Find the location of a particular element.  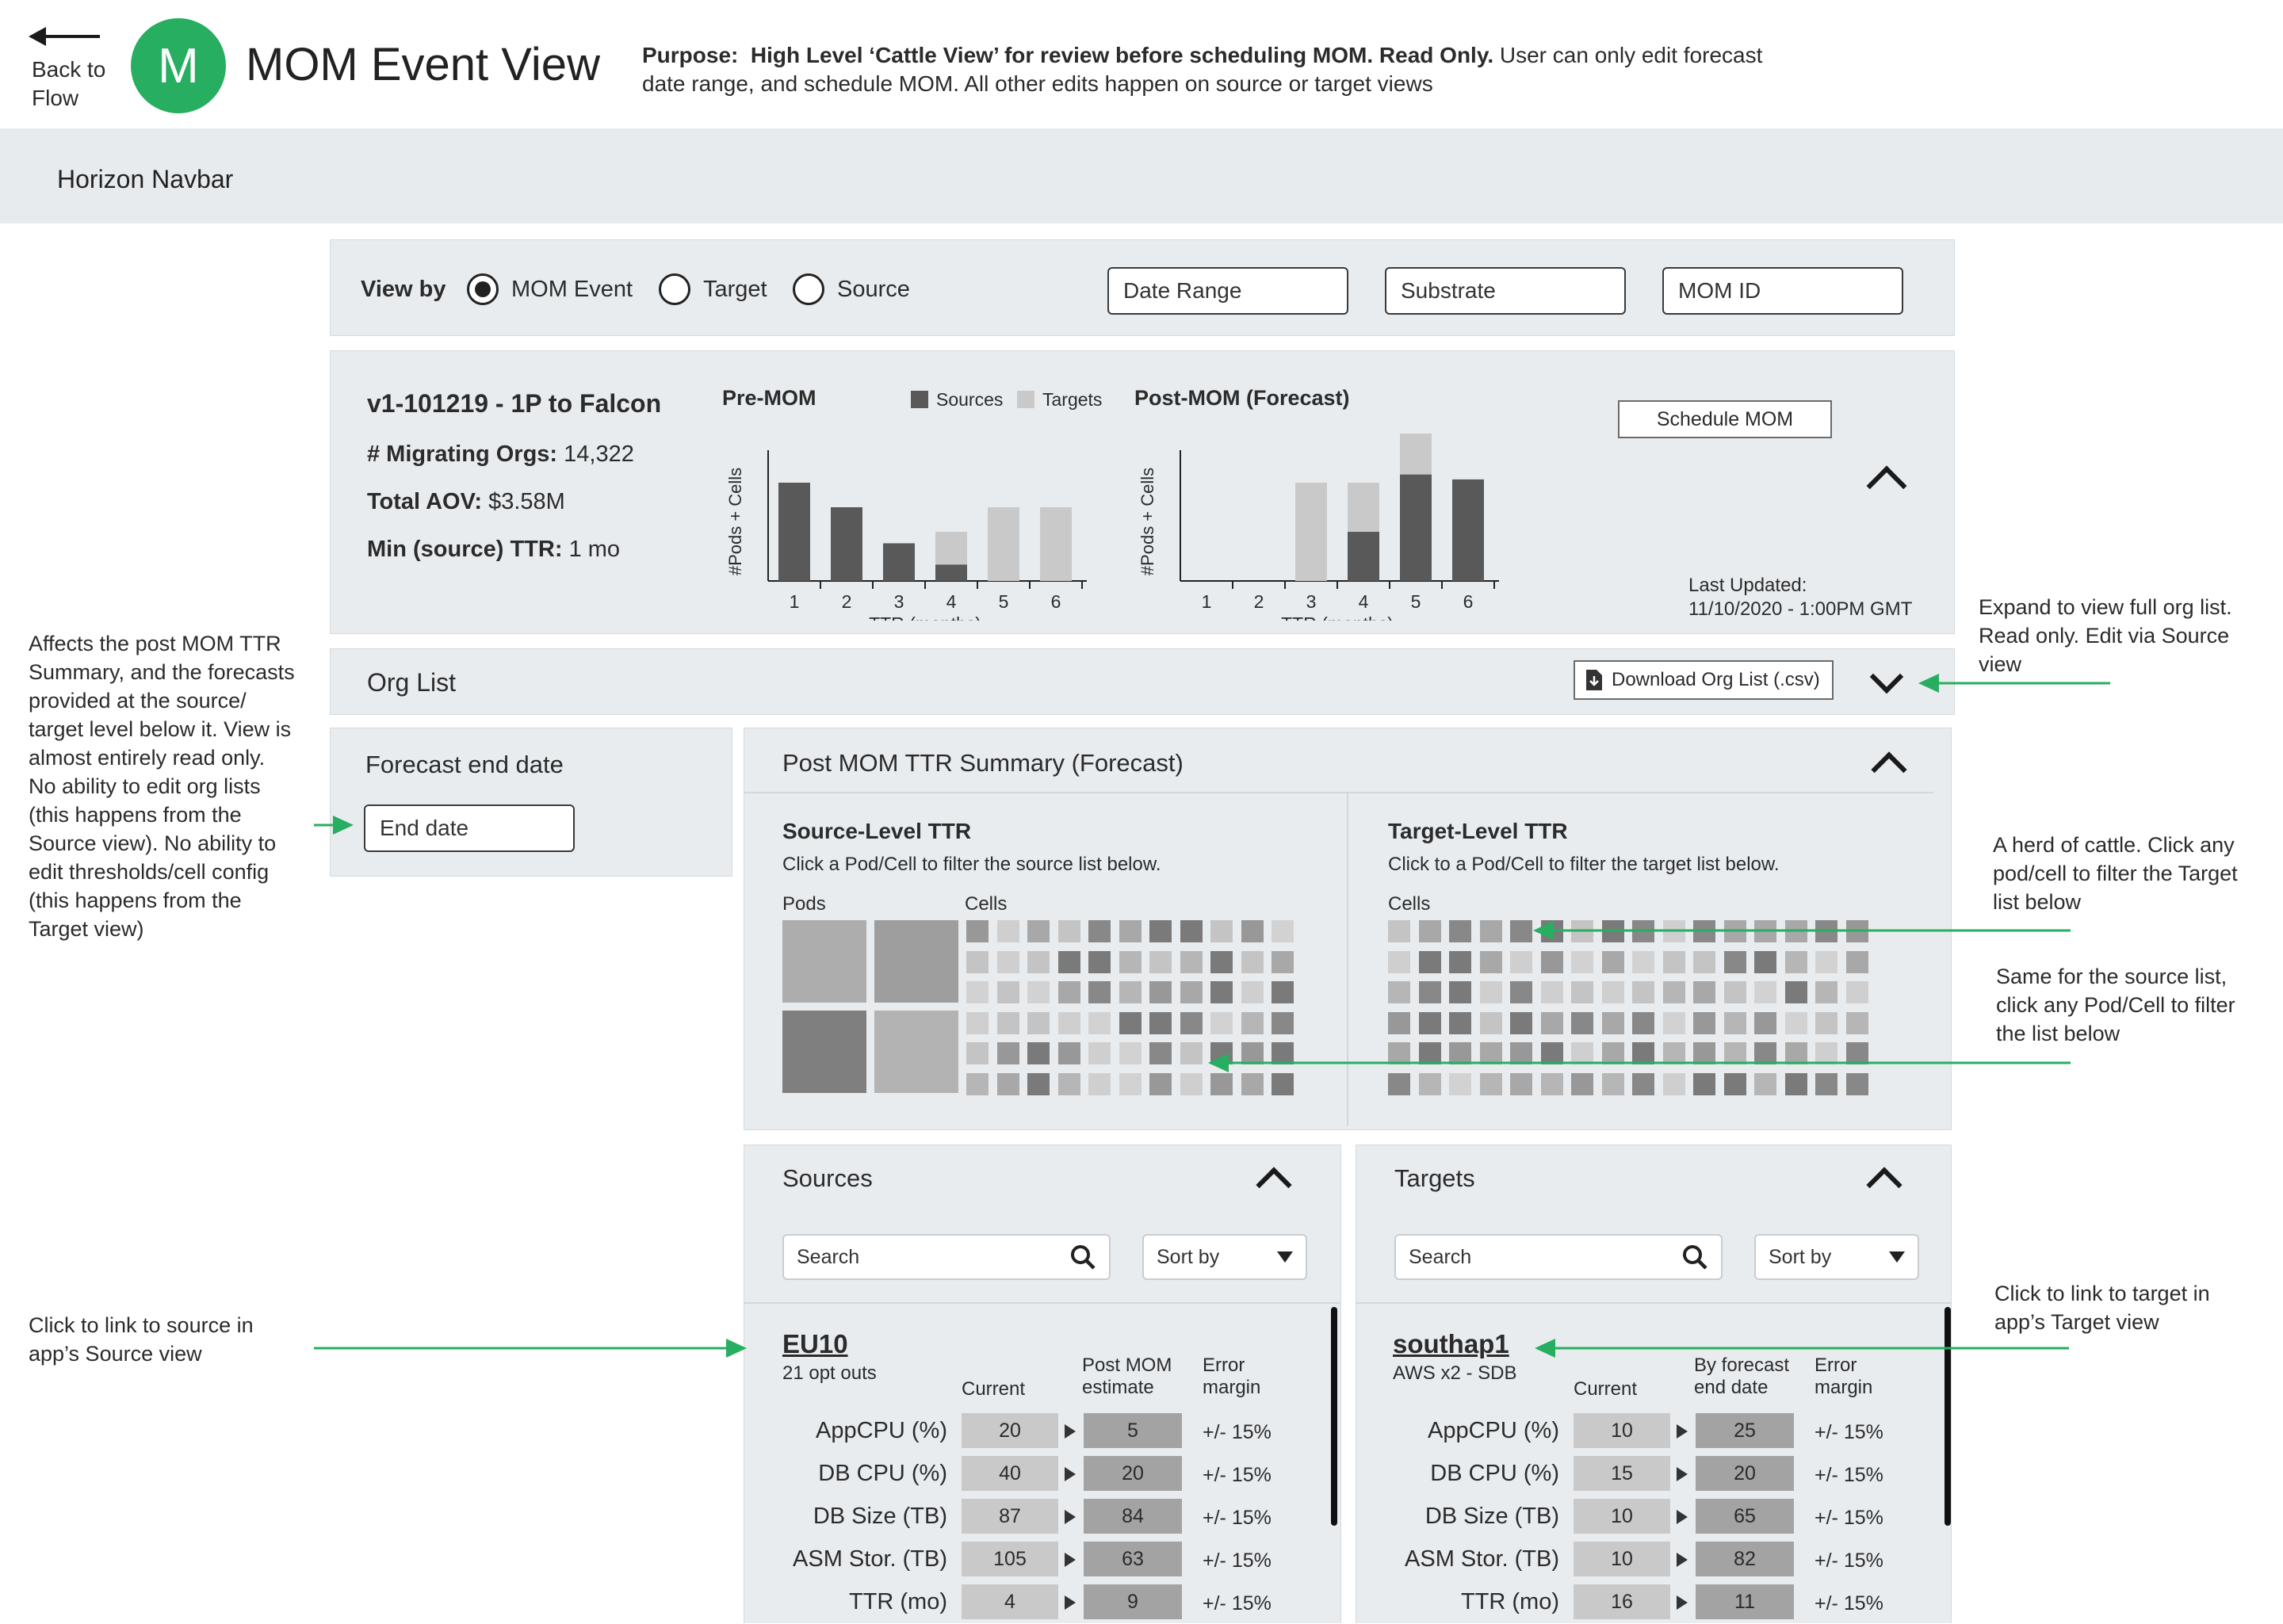

expand-chevron-down-icon is located at coordinates (1886, 676).